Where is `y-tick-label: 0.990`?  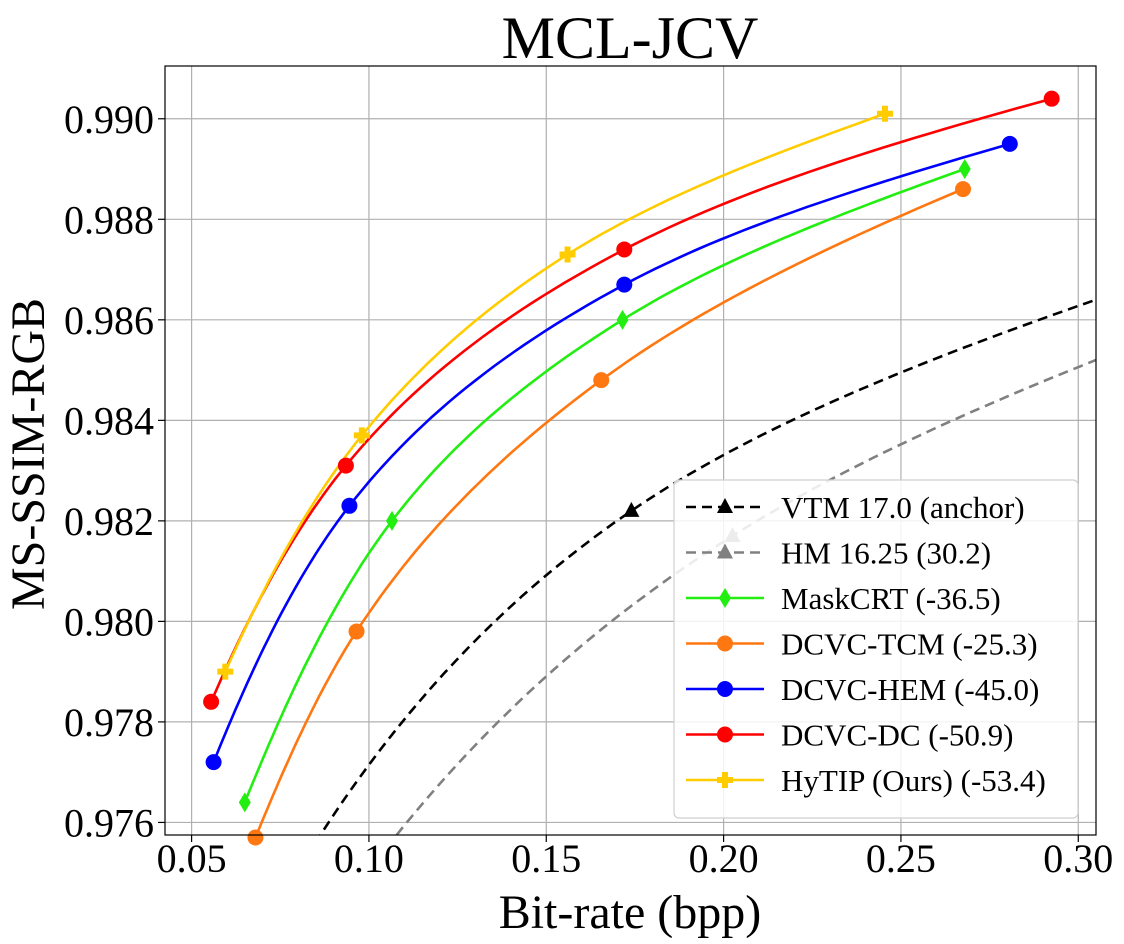 y-tick-label: 0.990 is located at coordinates (109, 119).